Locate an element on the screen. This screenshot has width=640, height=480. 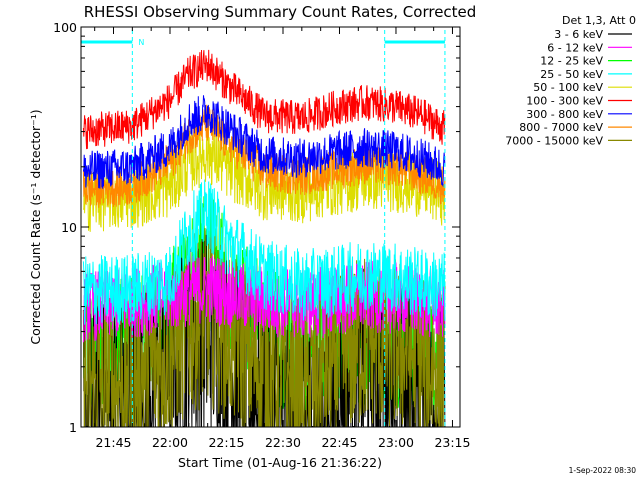
x-tick-label: 22:00 is located at coordinates (170, 442).